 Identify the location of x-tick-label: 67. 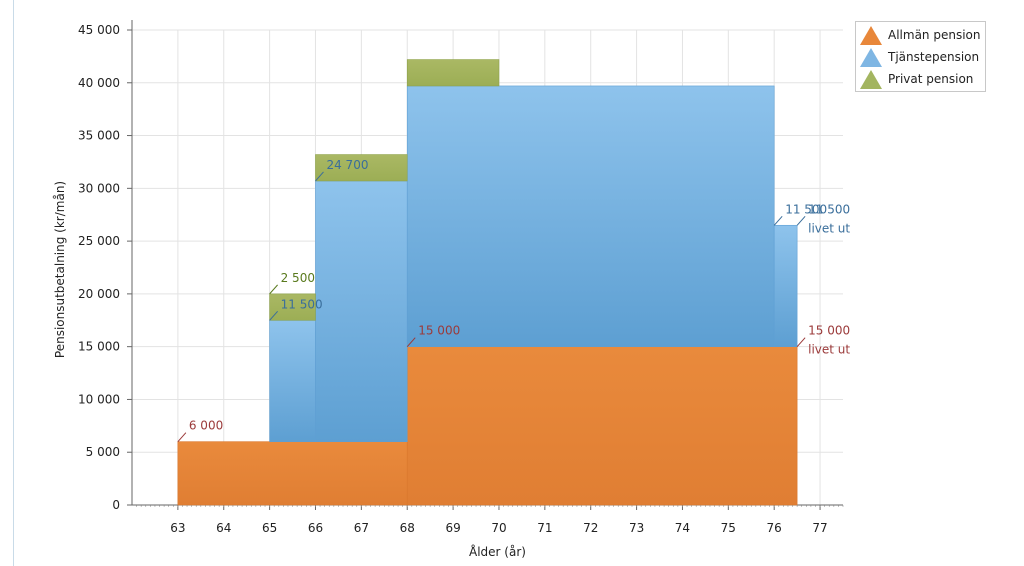
(361, 528).